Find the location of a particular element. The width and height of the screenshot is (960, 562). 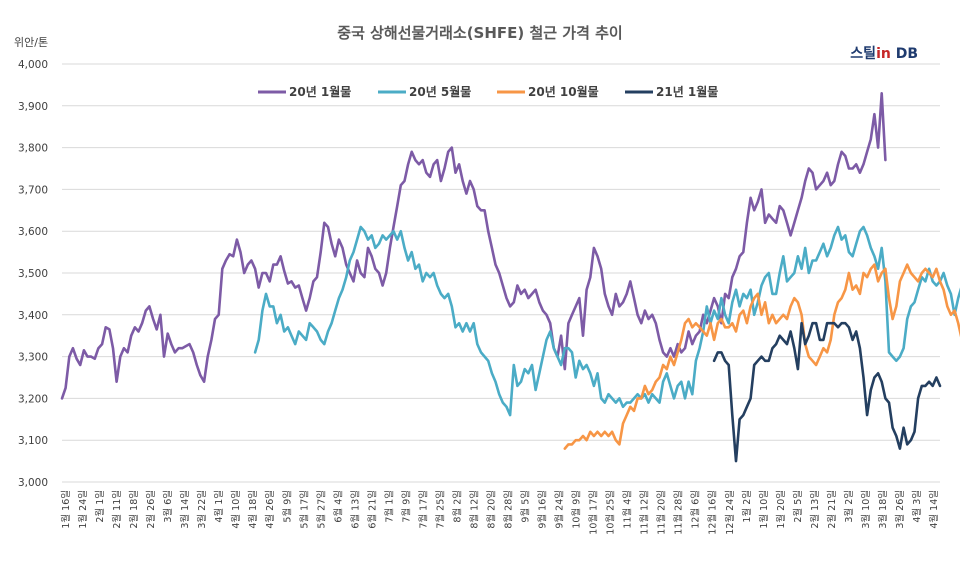

legend-label: 20년 1월물 is located at coordinates (320, 91).